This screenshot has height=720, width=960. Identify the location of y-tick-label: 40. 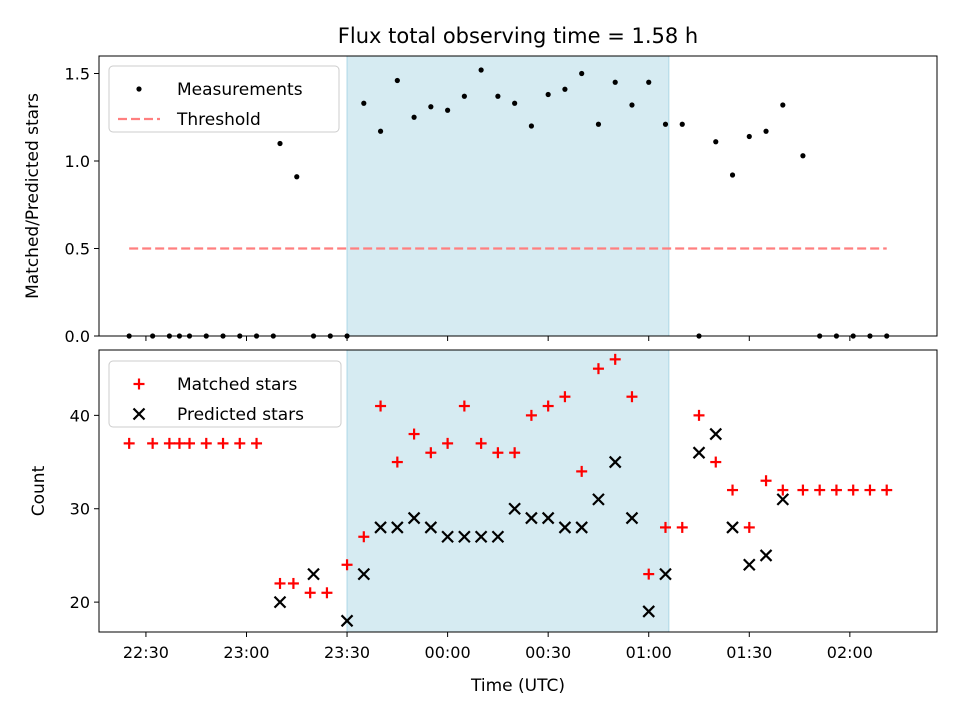
(80, 415).